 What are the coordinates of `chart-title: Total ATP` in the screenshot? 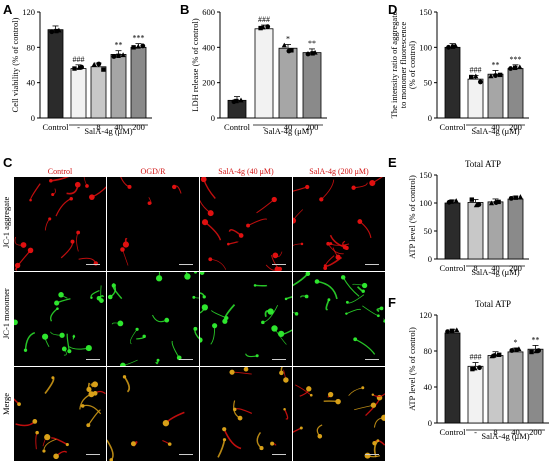 It's located at (493, 304).